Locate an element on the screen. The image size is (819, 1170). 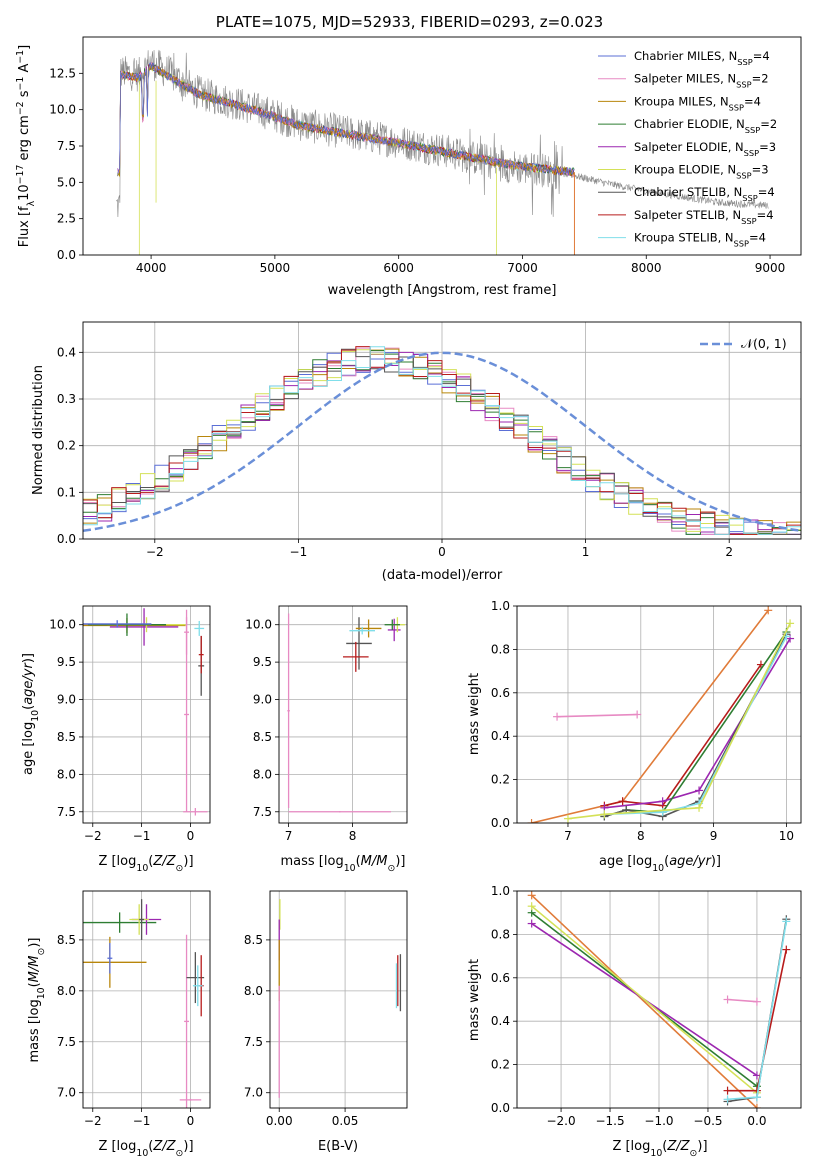
x-axis-label-part: ⊙ is located at coordinates (694, 1153).